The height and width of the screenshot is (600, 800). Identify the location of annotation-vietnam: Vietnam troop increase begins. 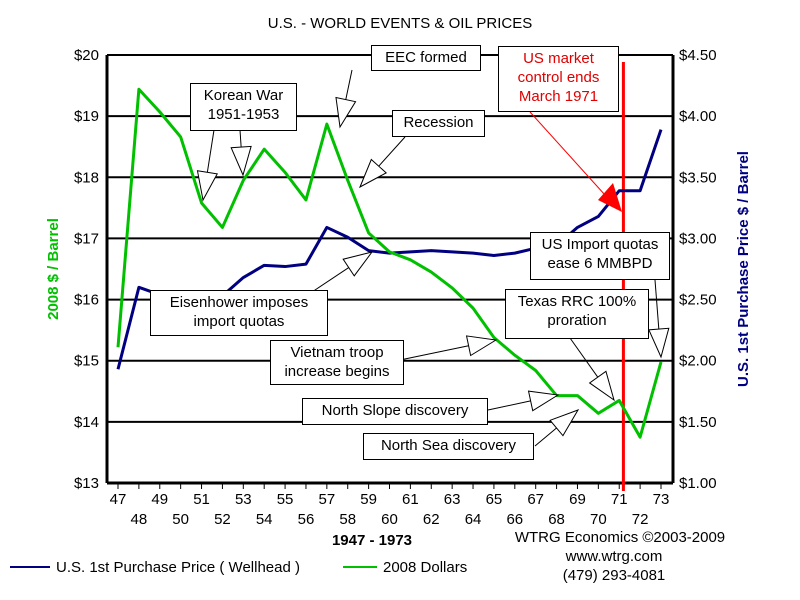
(337, 362).